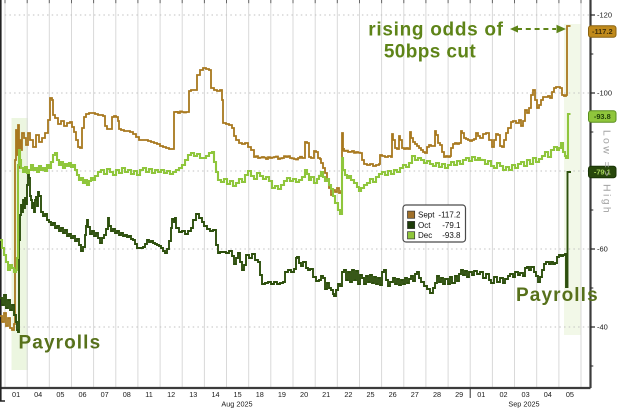  What do you see at coordinates (426, 215) in the screenshot?
I see `svg-text: Sept` at bounding box center [426, 215].